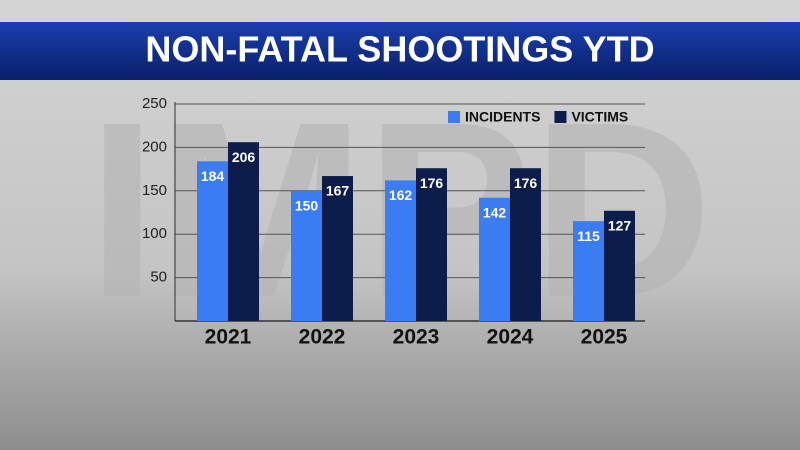 Image resolution: width=800 pixels, height=450 pixels. I want to click on y-tick-label: 50, so click(158, 277).